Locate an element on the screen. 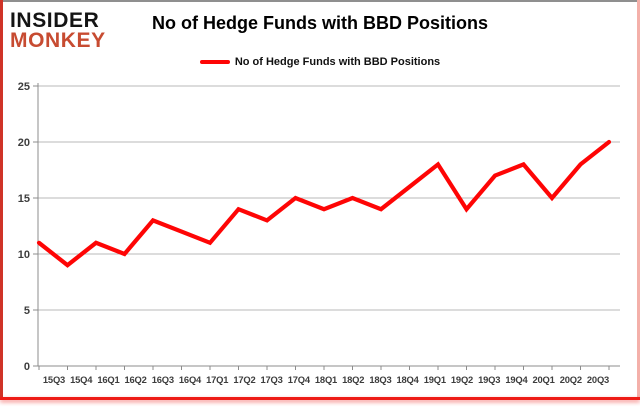  right-border is located at coordinates (638, 199).